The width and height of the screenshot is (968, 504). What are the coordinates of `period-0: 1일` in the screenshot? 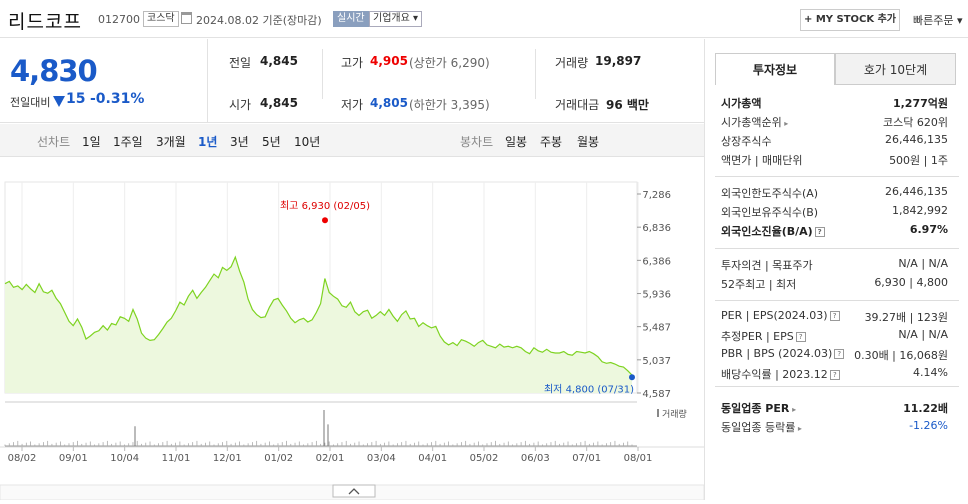 It's located at (91, 142).